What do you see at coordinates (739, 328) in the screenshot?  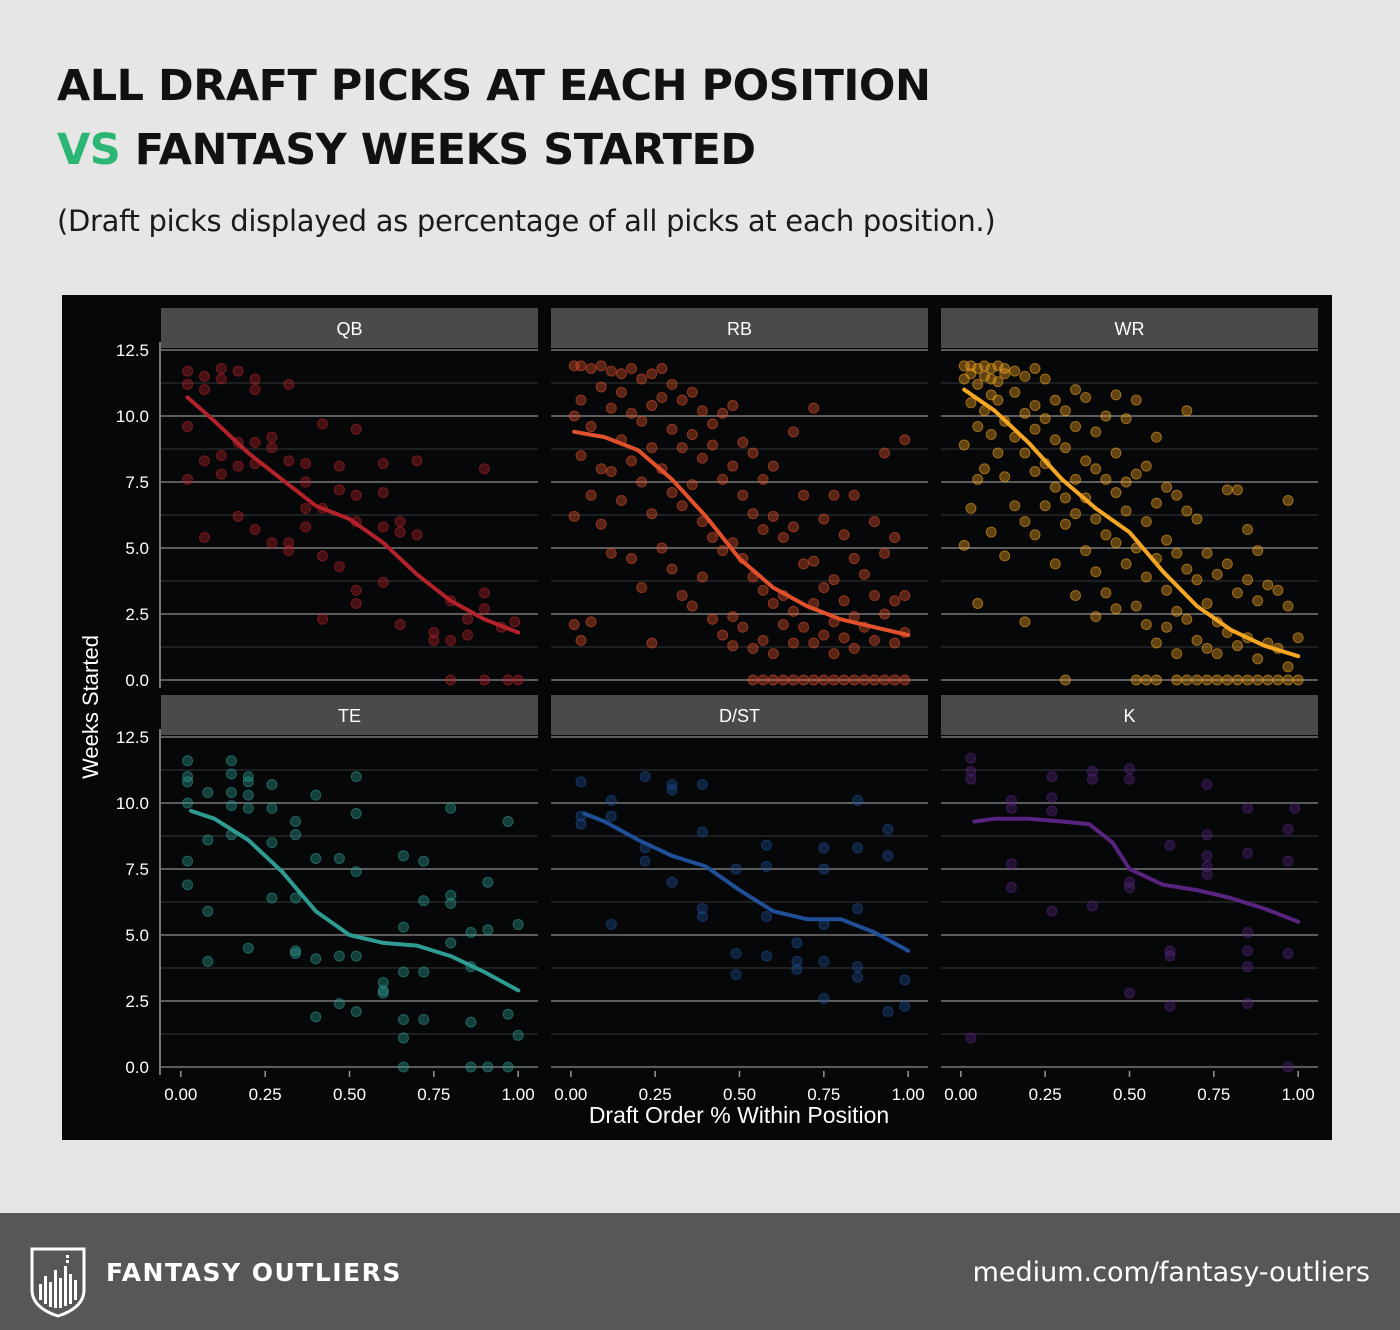 I see `strip-bg-rb` at bounding box center [739, 328].